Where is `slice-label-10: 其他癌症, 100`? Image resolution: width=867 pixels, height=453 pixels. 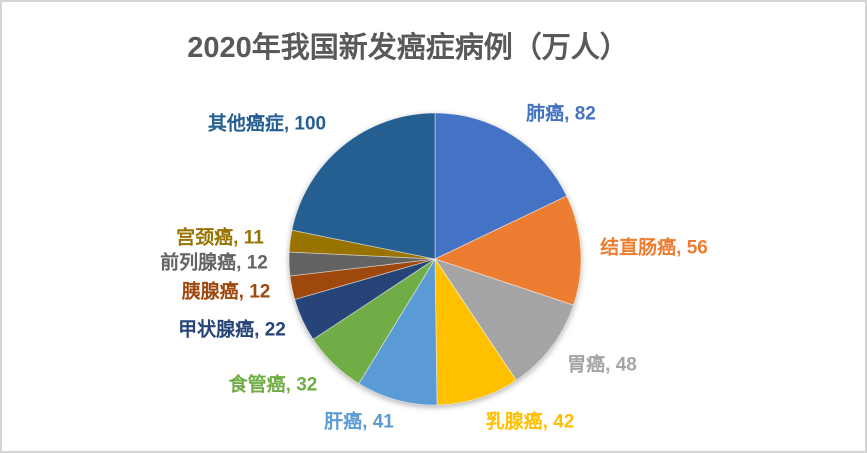
slice-label-10: 其他癌症, 100 is located at coordinates (267, 124).